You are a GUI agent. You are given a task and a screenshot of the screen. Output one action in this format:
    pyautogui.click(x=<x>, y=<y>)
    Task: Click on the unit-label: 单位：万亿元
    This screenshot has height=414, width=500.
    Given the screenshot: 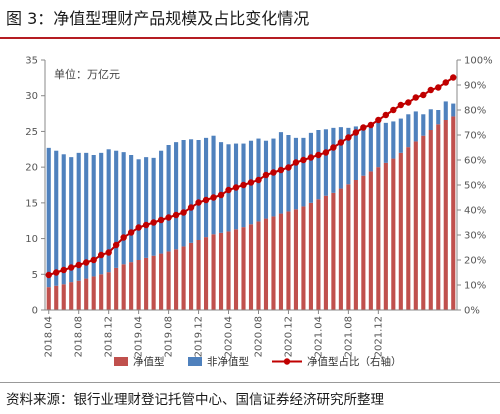 What is the action you would take?
    pyautogui.click(x=87, y=74)
    